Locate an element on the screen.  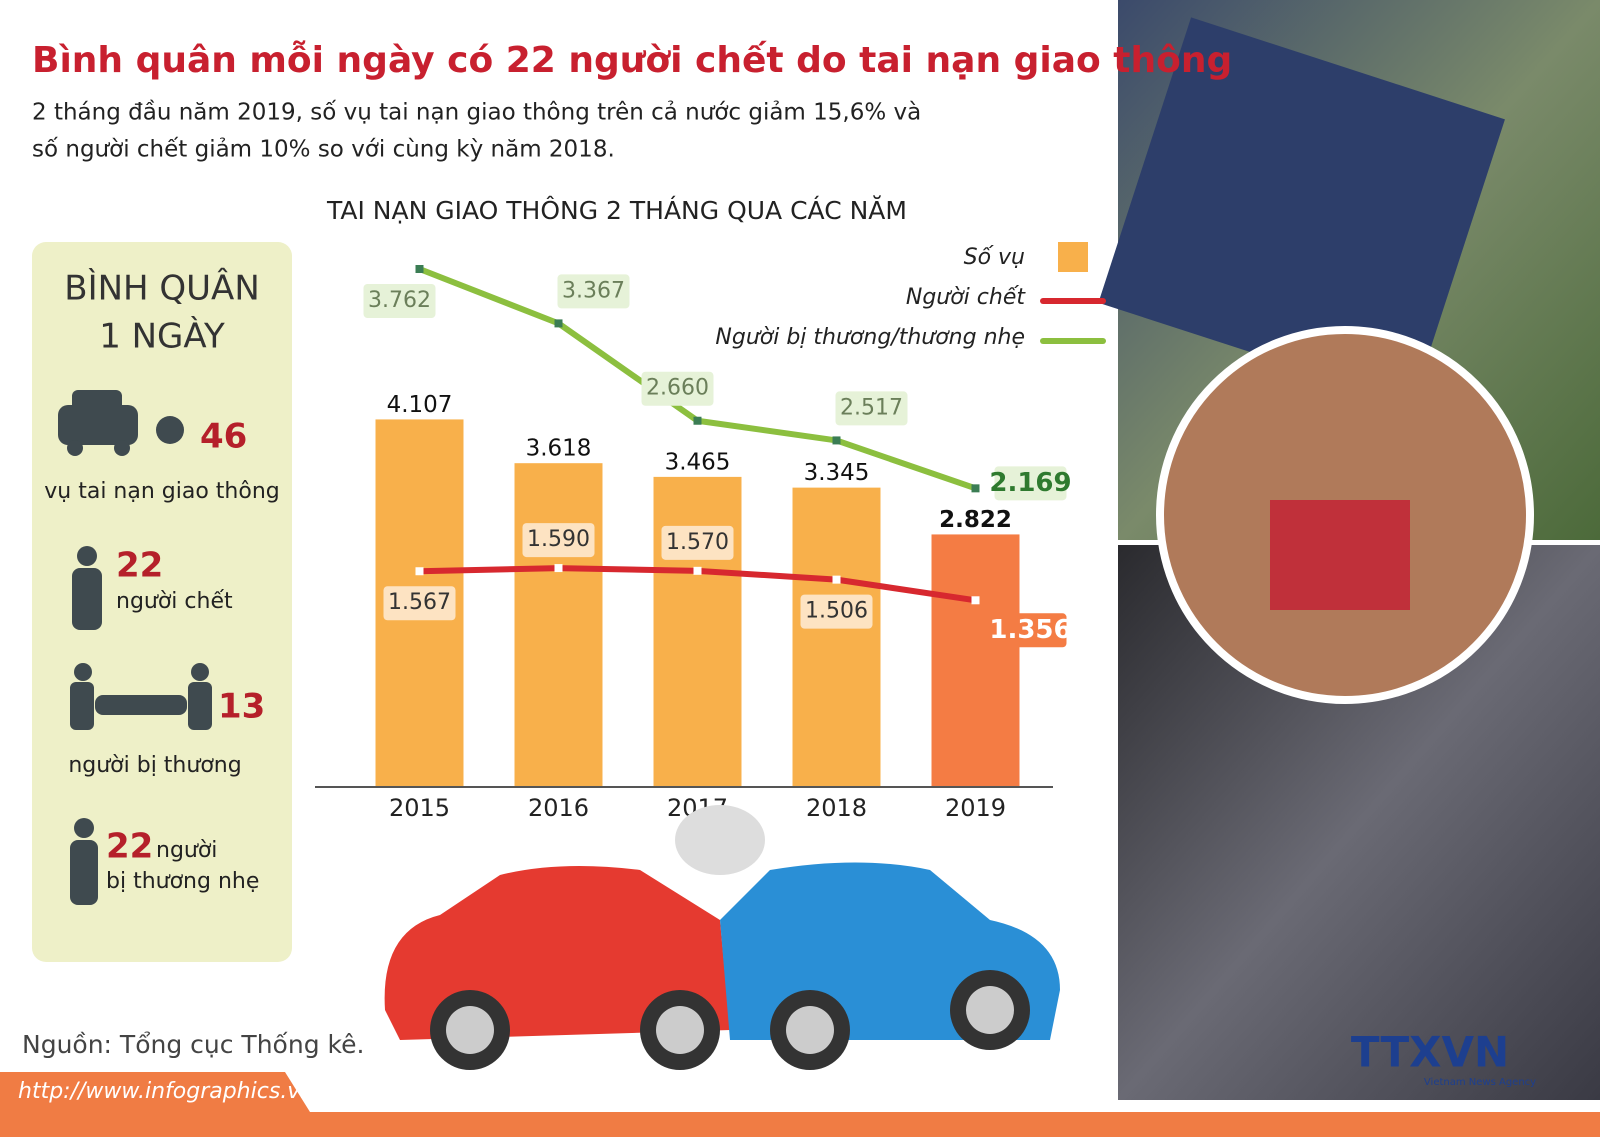
x-tick-label: 2018 is located at coordinates (836, 808).